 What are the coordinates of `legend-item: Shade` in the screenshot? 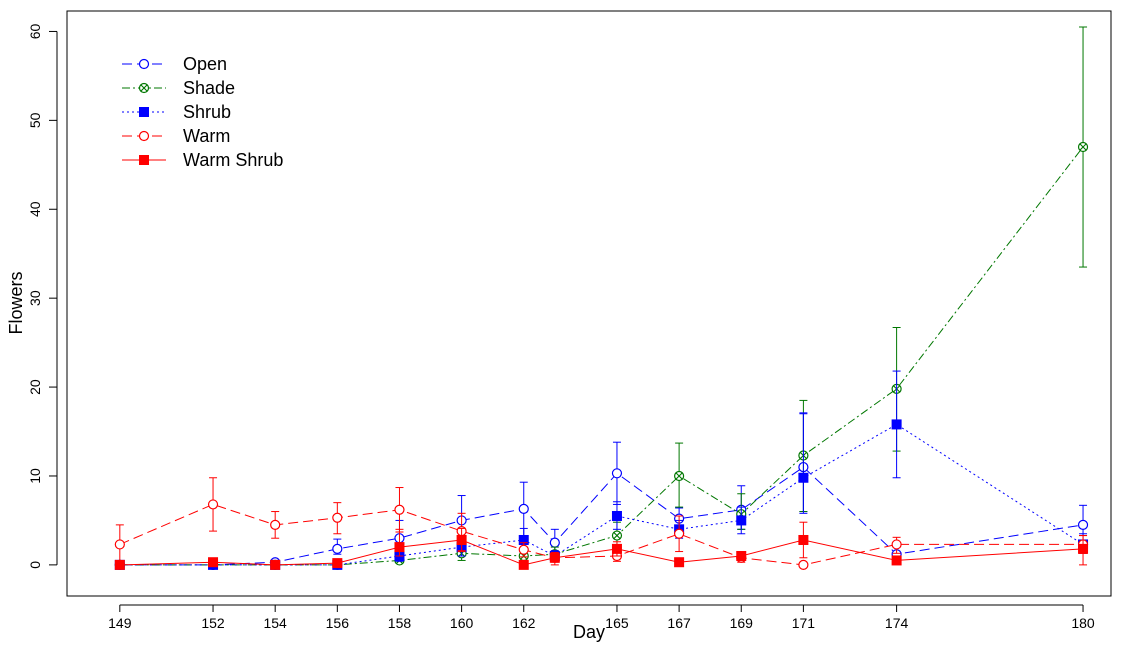 It's located at (178, 88).